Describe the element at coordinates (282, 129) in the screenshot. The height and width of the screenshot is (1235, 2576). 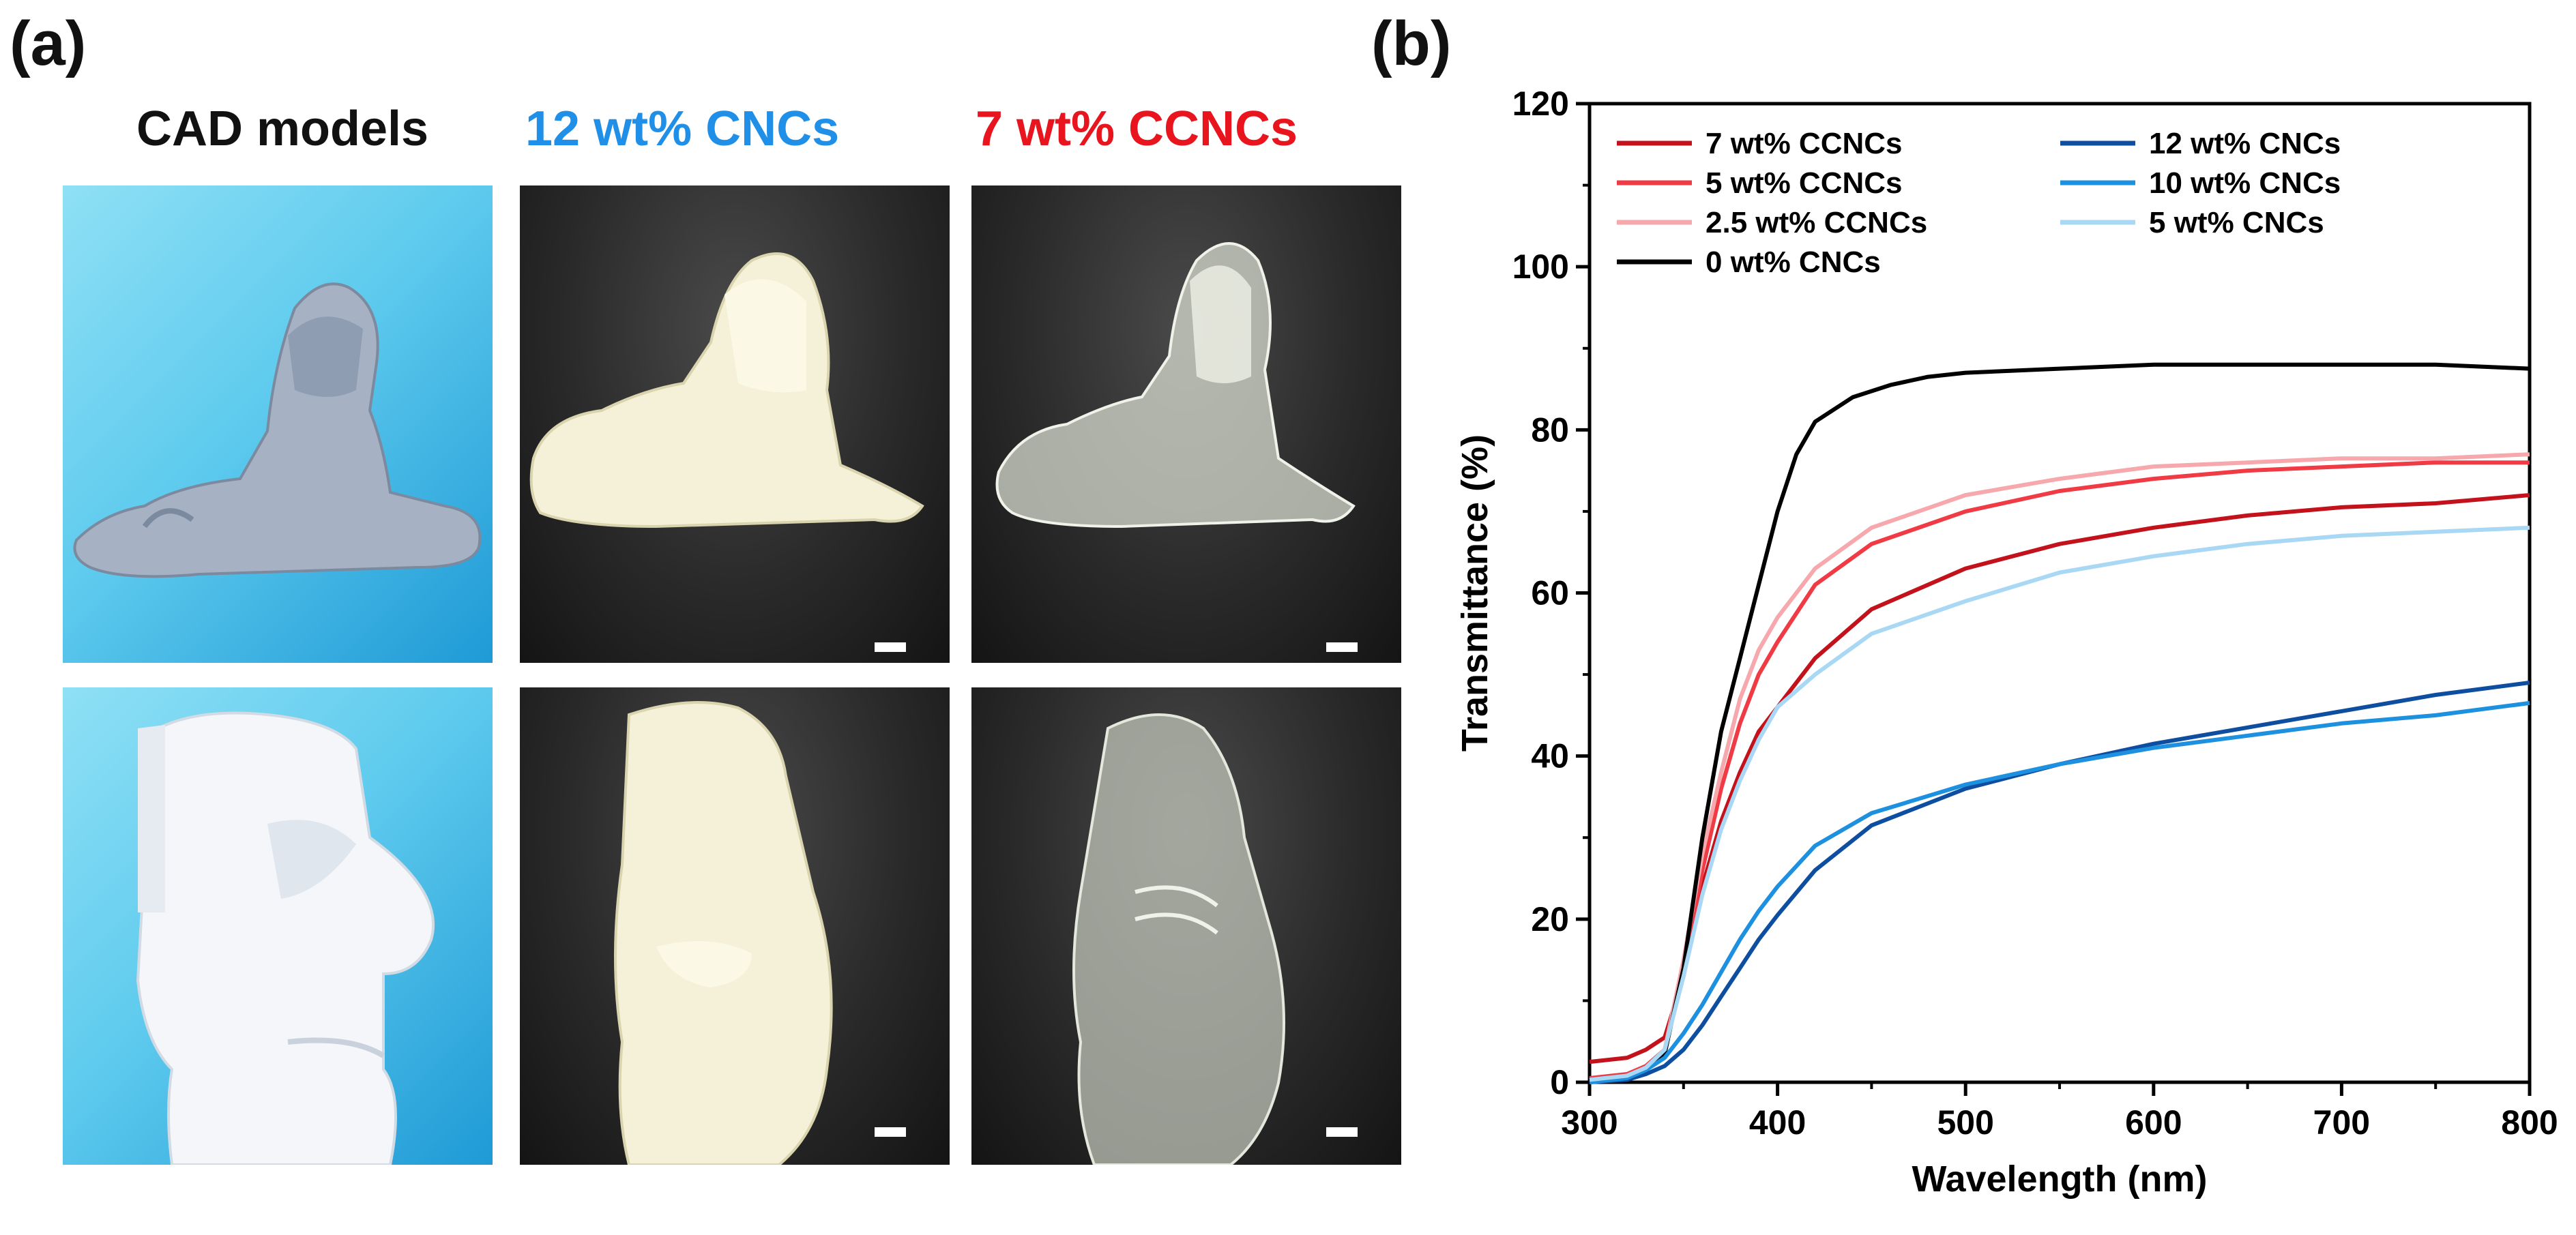
I see `header-cad-models: CAD models` at that location.